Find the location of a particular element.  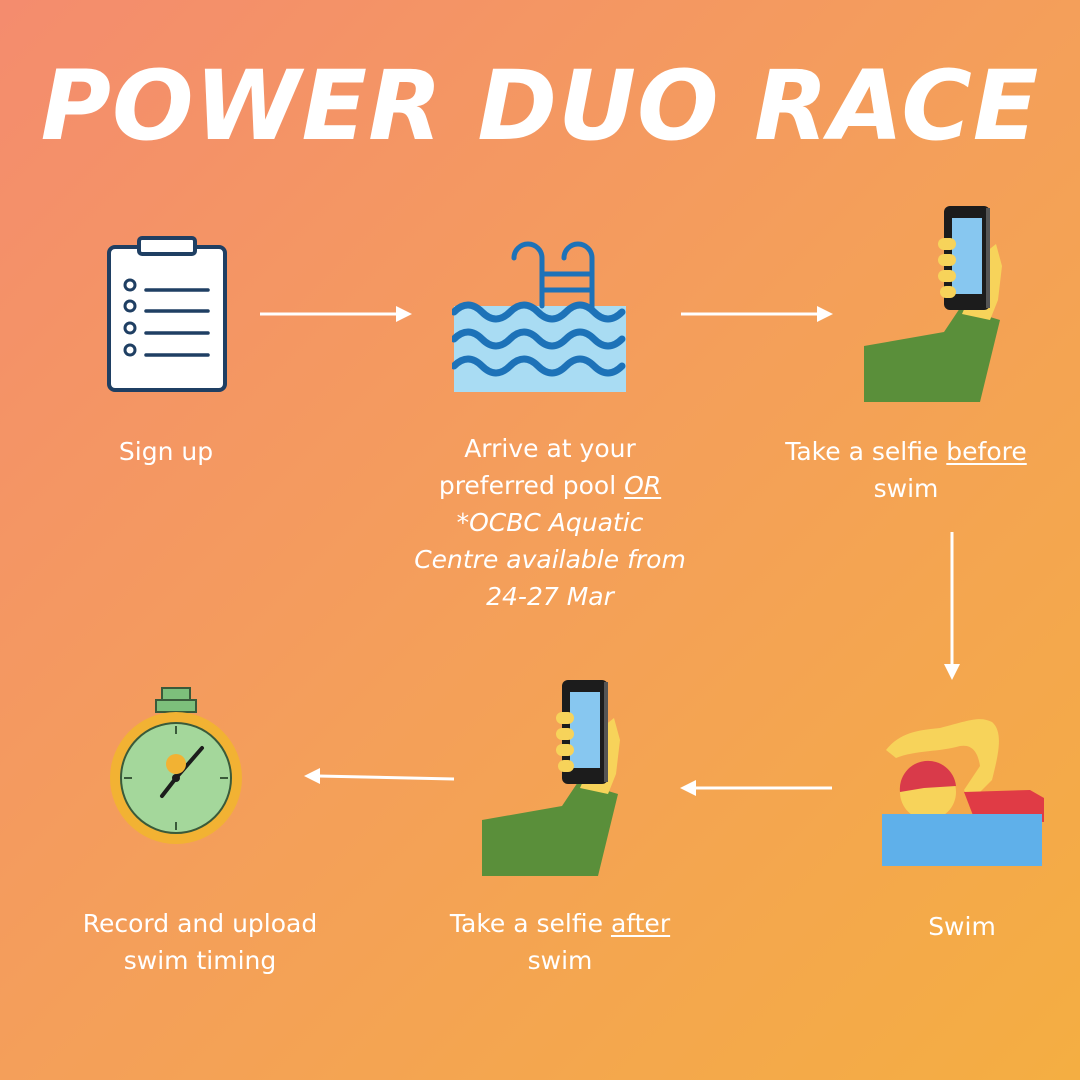

step-label-line: *OCBC Aquatic is located at coordinates (550, 522).